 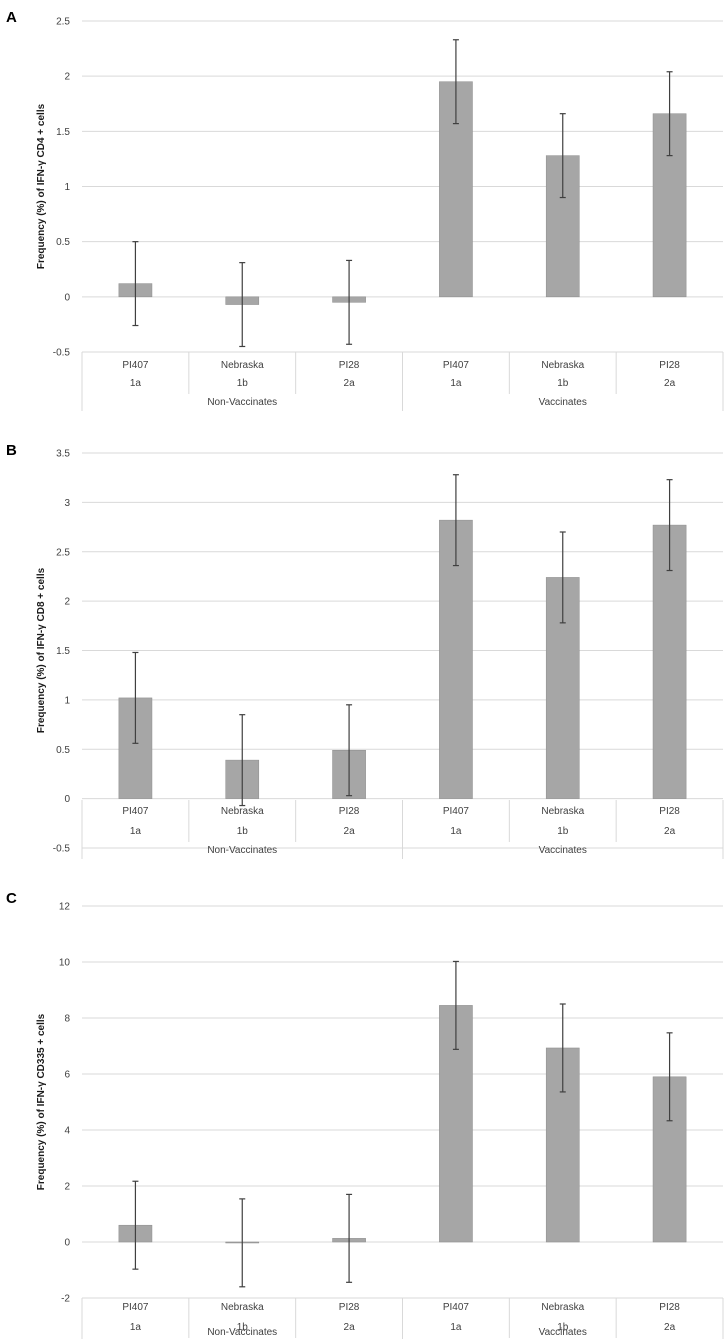 What do you see at coordinates (67, 1019) in the screenshot?
I see `y-tick-label: 8` at bounding box center [67, 1019].